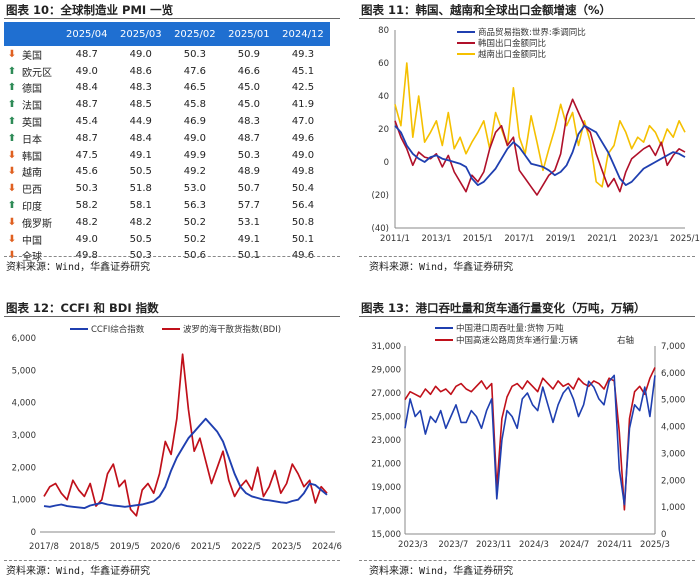 This screenshot has width=700, height=578. Describe the element at coordinates (386, 163) in the screenshot. I see `y-tick-label: 0` at that location.